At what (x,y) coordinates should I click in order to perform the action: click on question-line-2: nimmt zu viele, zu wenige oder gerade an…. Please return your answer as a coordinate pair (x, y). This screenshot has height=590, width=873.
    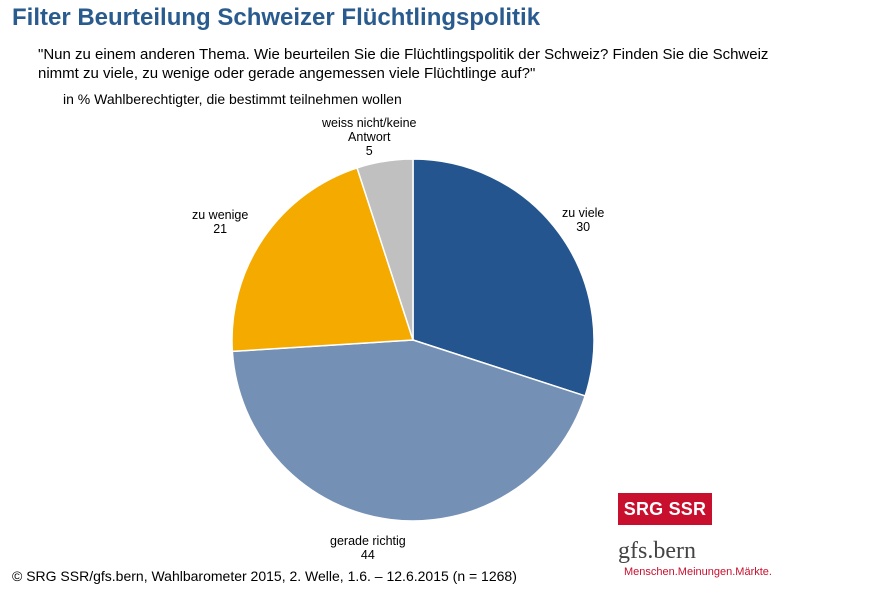
    Looking at the image, I should click on (287, 73).